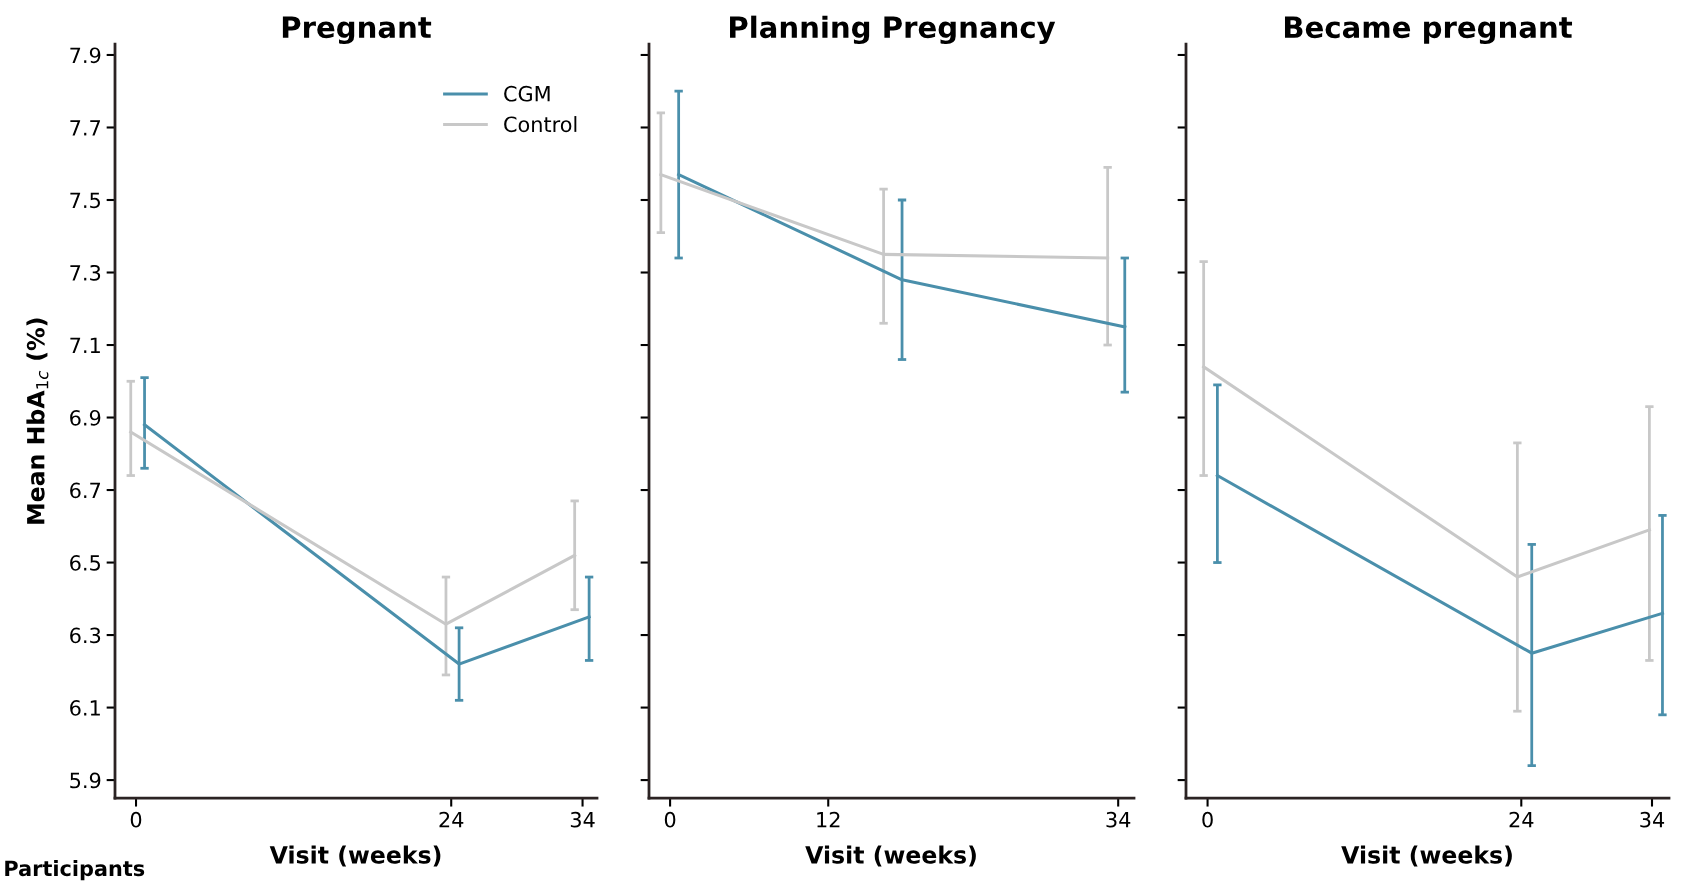  What do you see at coordinates (1428, 30) in the screenshot?
I see `chart-title: Became pregnant` at bounding box center [1428, 30].